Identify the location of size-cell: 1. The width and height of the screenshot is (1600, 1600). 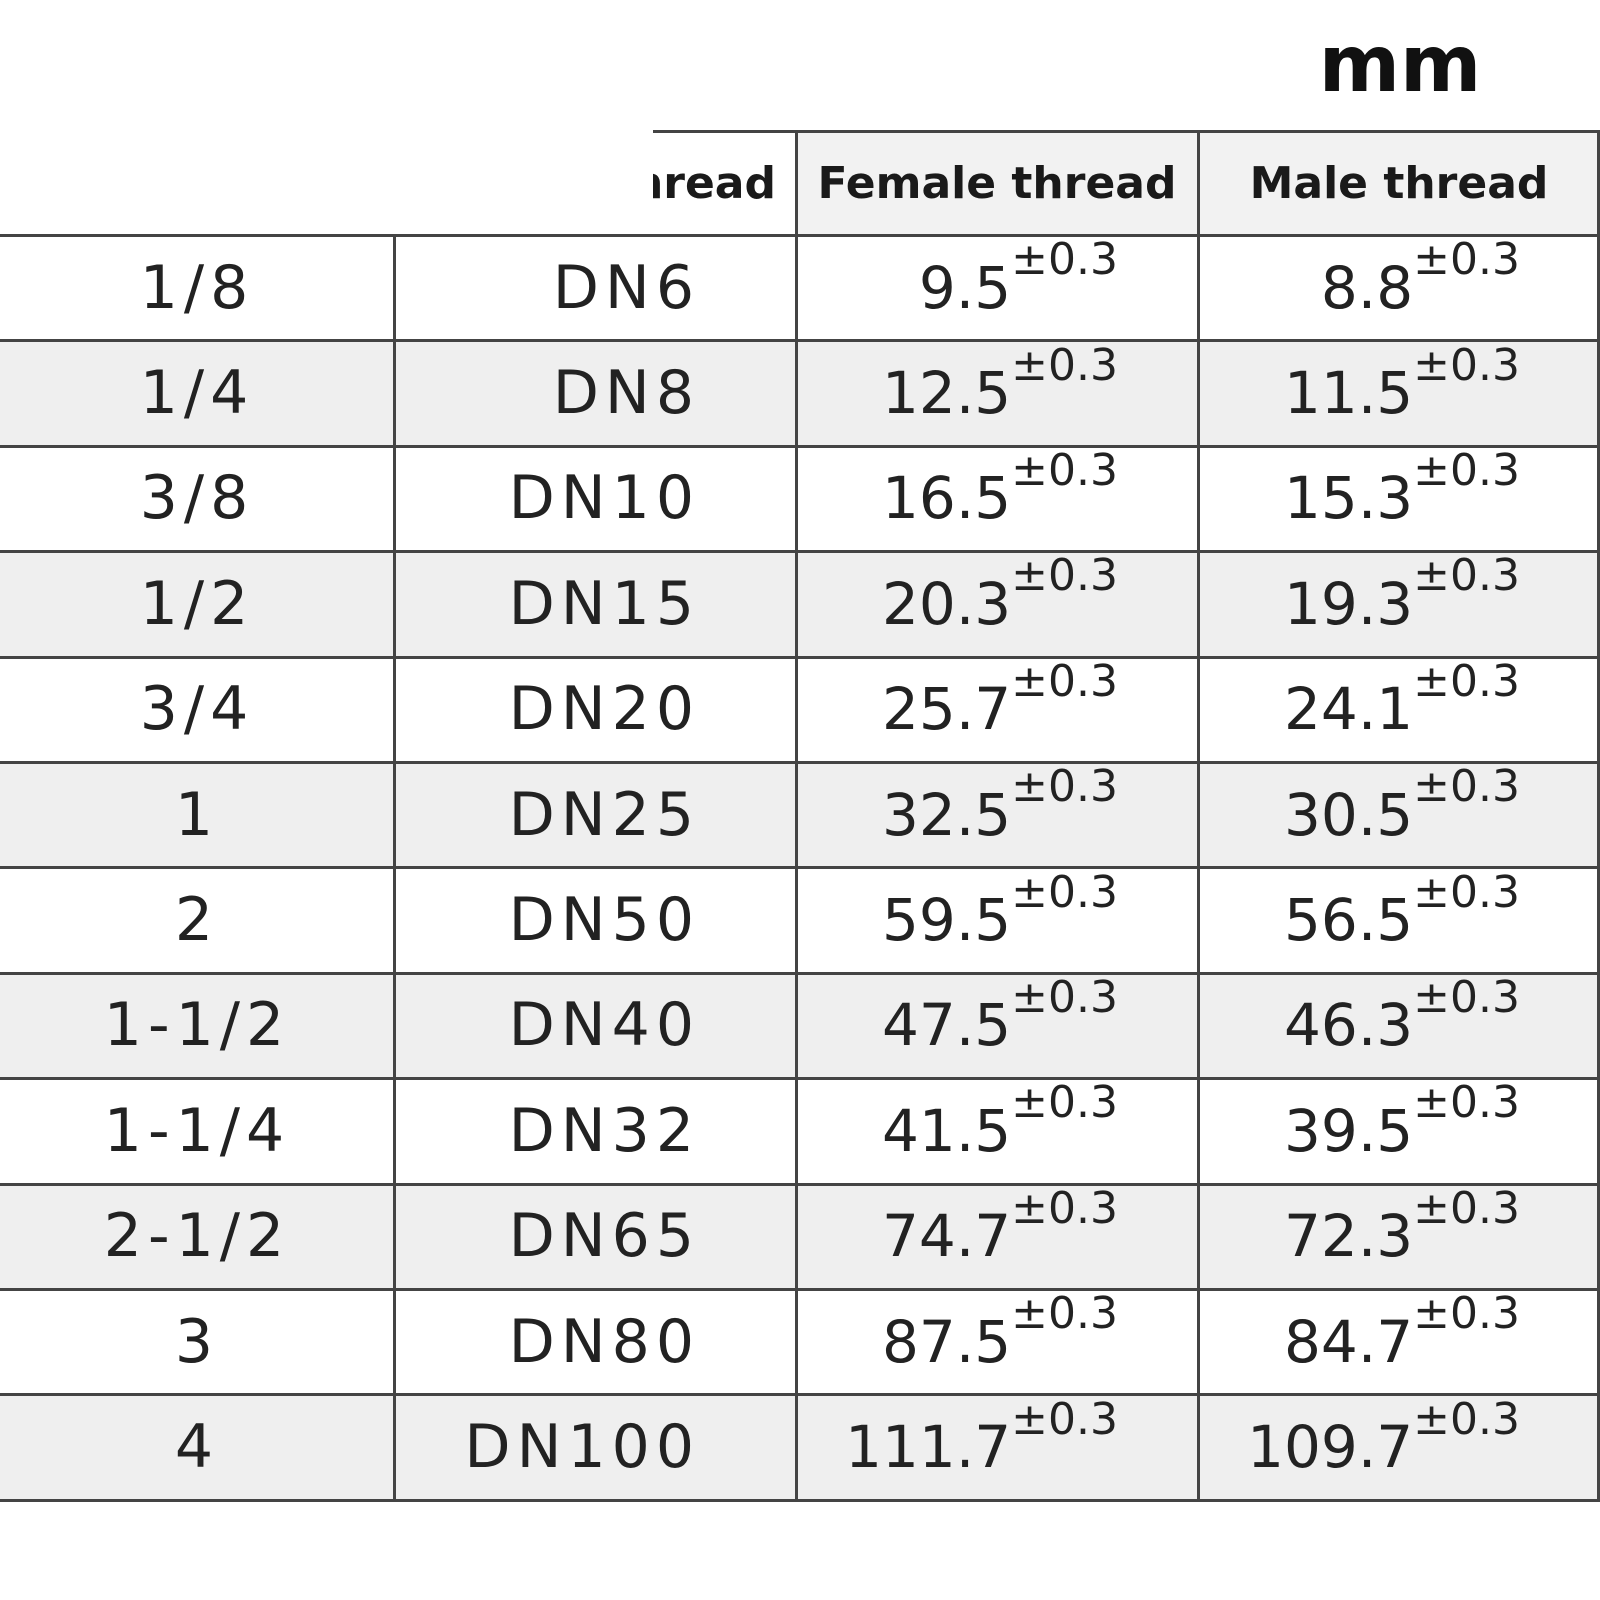
(197, 814).